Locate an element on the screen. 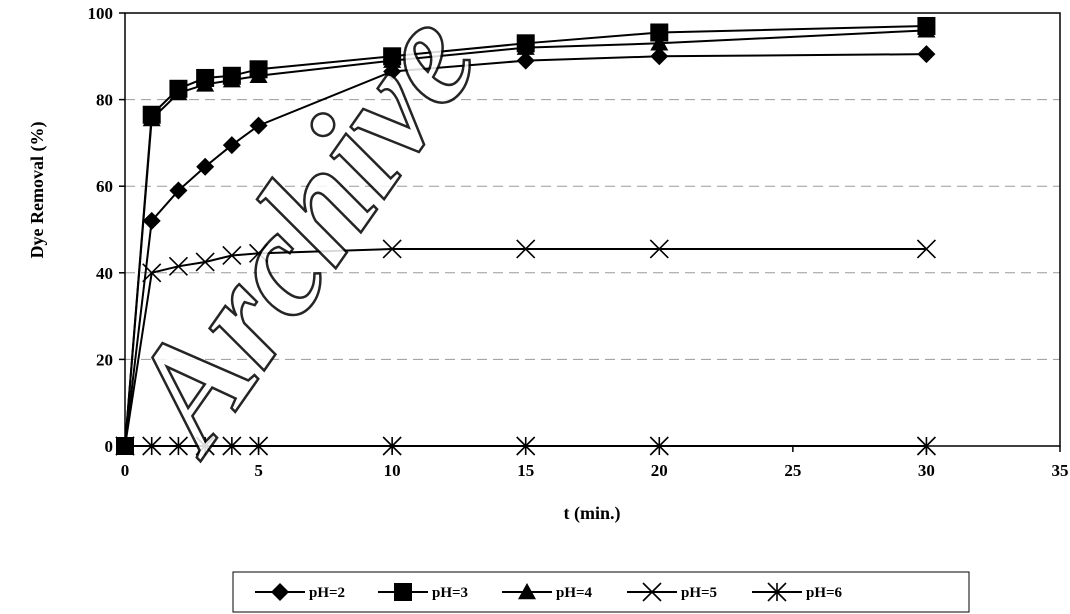 The width and height of the screenshot is (1070, 614). legend-label-ph-3: pH=3 is located at coordinates (450, 593).